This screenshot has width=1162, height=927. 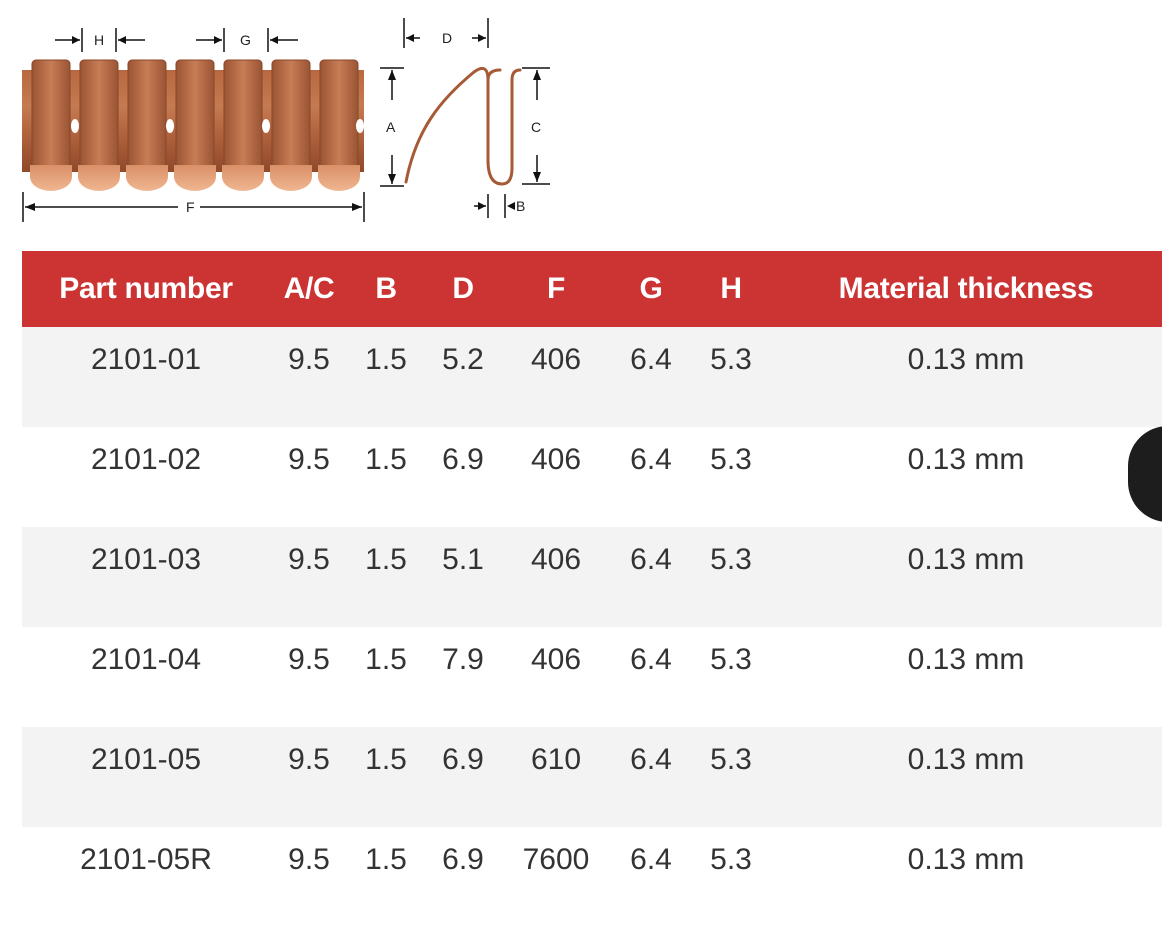 I want to click on gasket-dimension-diagram: H G, so click(x=290, y=120).